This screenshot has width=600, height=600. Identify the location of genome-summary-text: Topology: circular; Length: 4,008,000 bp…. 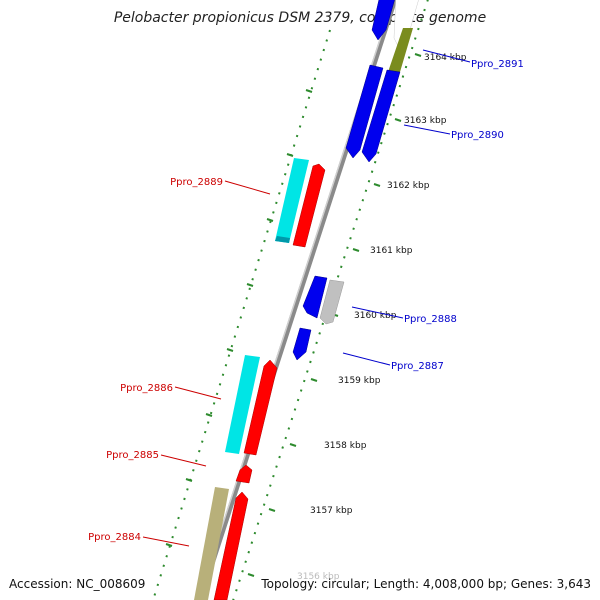
(426, 584).